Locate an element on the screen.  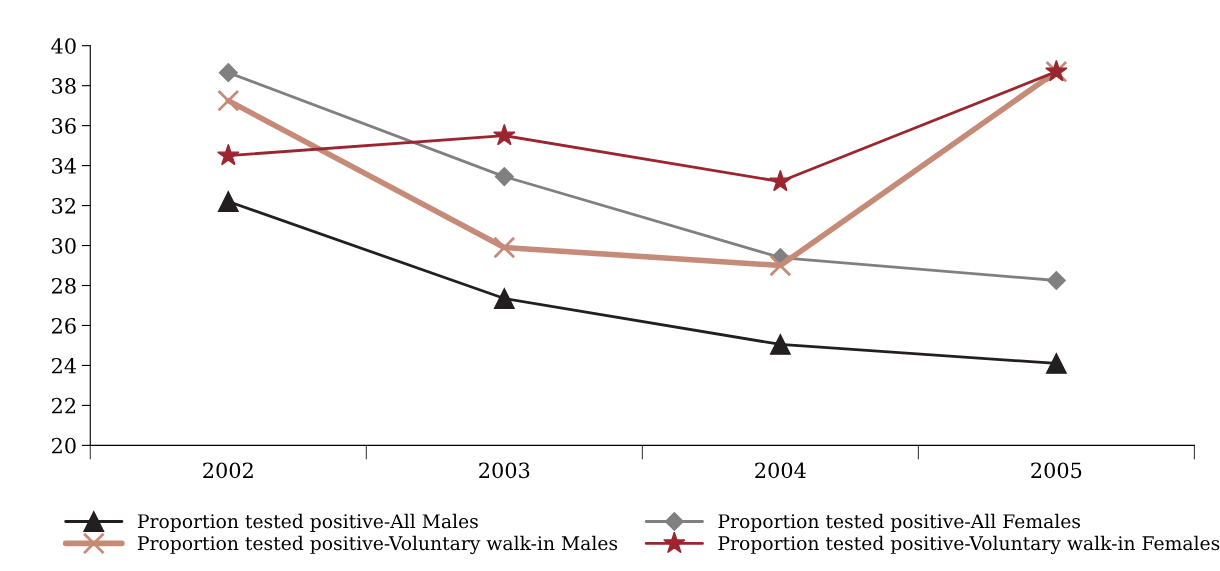
y-tick-label: 30 is located at coordinates (64, 245).